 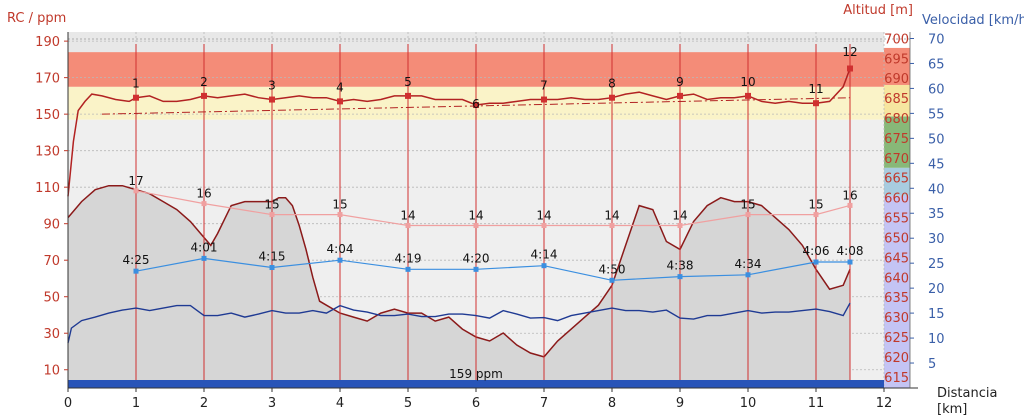 What do you see at coordinates (204, 82) in the screenshot?
I see `km-marker-label: 2` at bounding box center [204, 82].